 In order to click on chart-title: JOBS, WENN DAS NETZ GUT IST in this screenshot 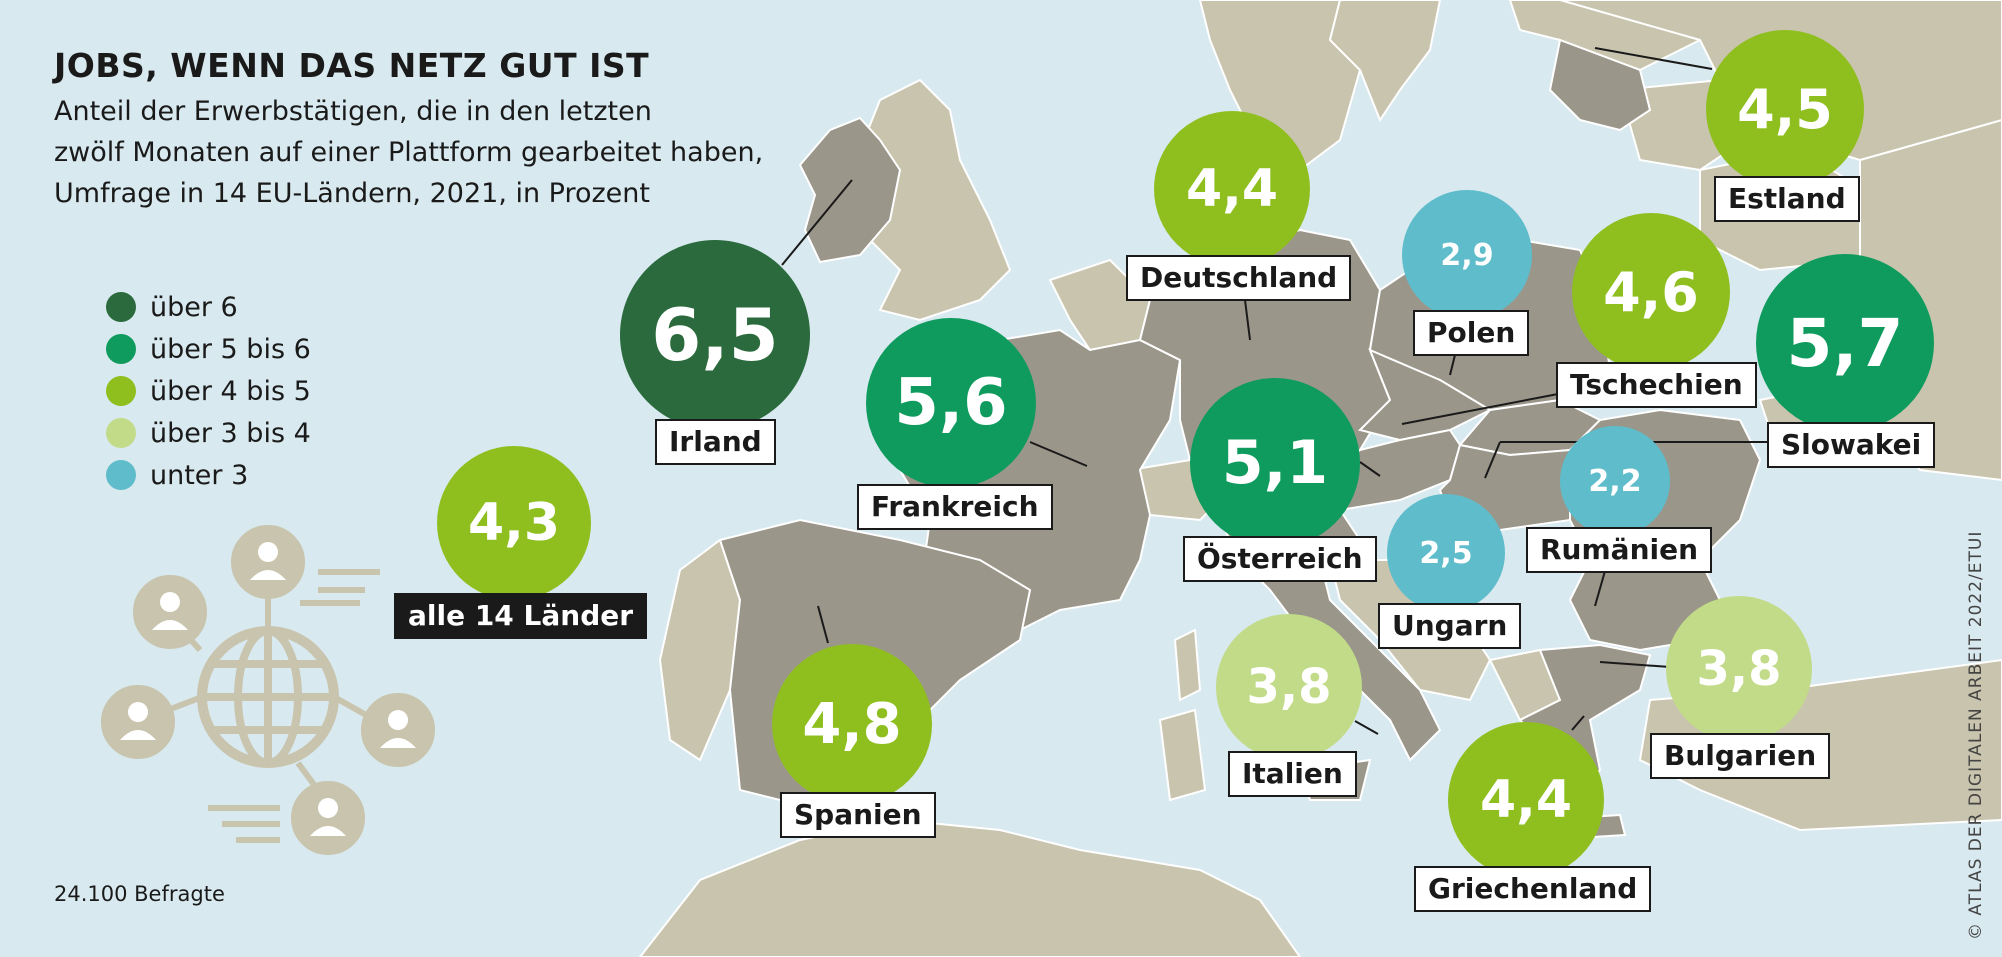, I will do `click(352, 65)`.